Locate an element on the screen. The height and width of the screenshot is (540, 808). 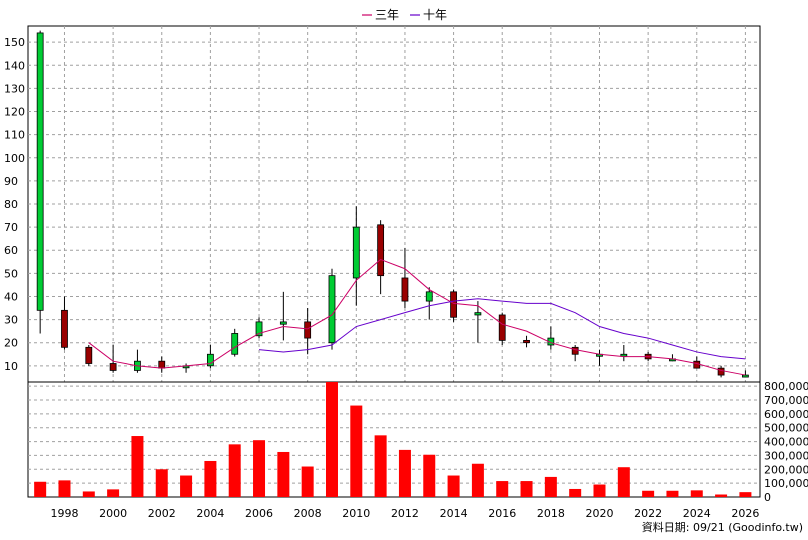
price-tick-label: 50 is located at coordinates (11, 273).